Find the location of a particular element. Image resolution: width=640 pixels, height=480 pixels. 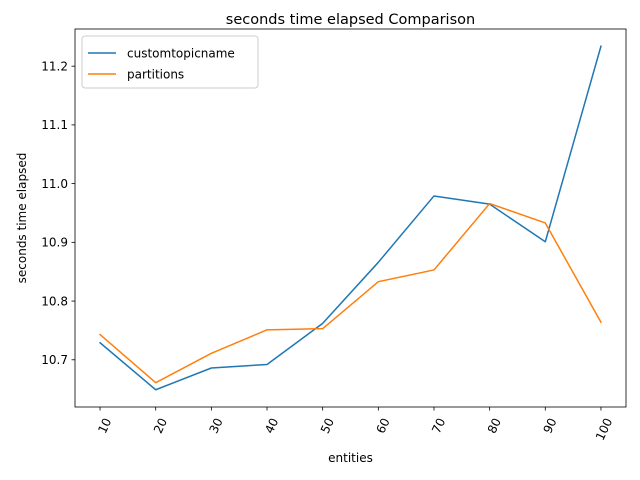

legend-box is located at coordinates (170, 62).